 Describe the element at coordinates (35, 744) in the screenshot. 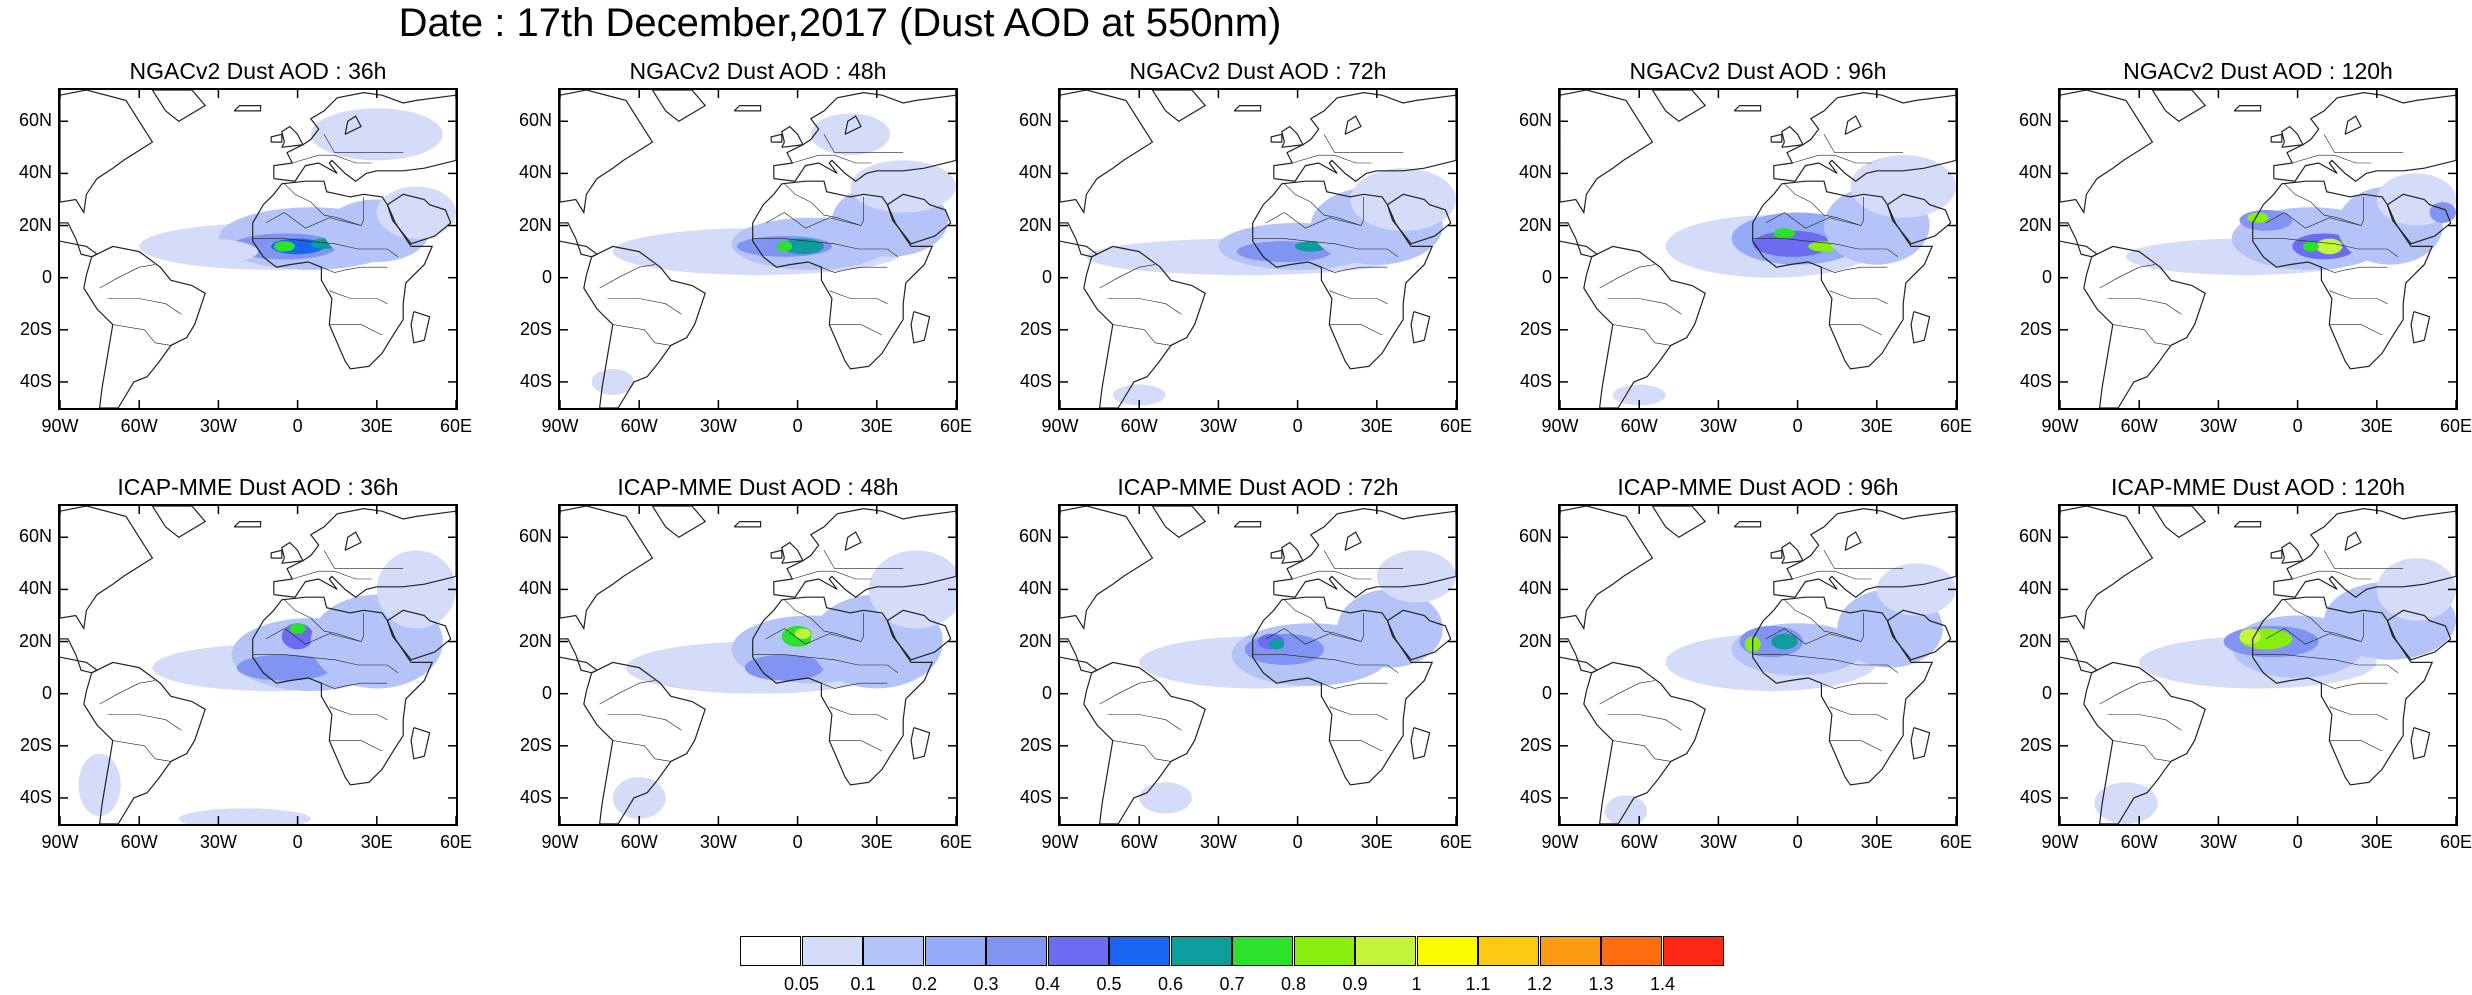

I see `lat-tick-label: 20S` at that location.